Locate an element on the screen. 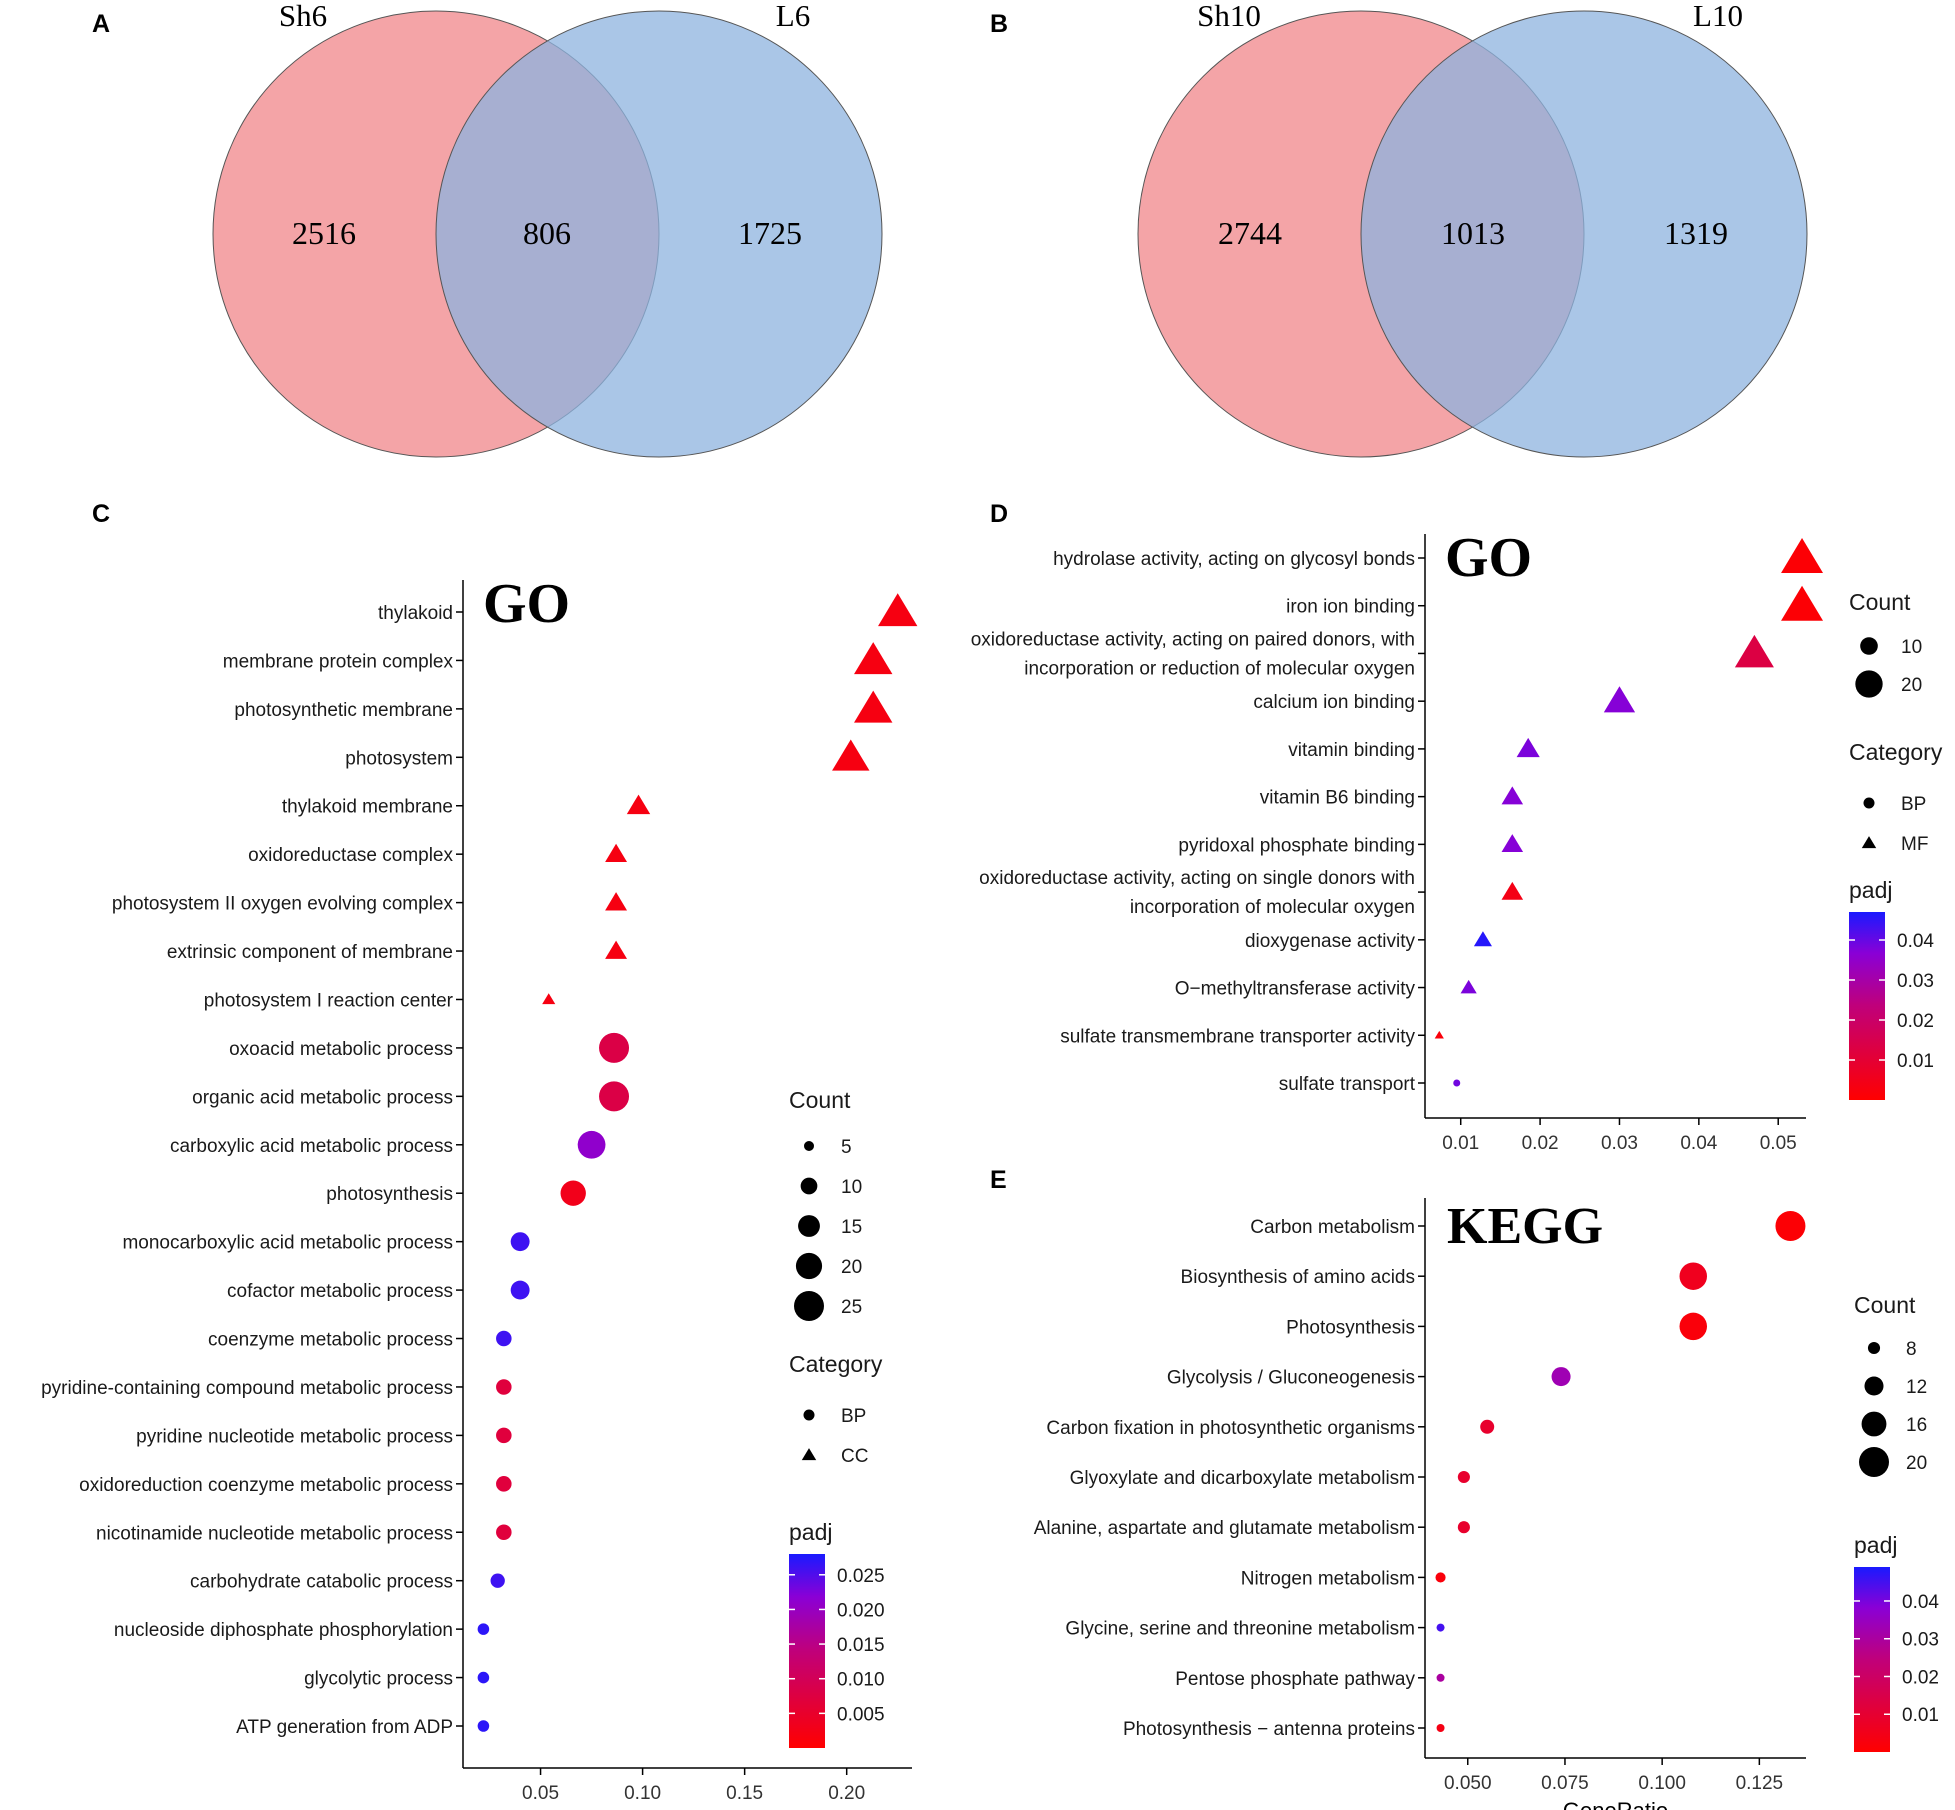  term-label: calcium ion binding is located at coordinates (1334, 702).